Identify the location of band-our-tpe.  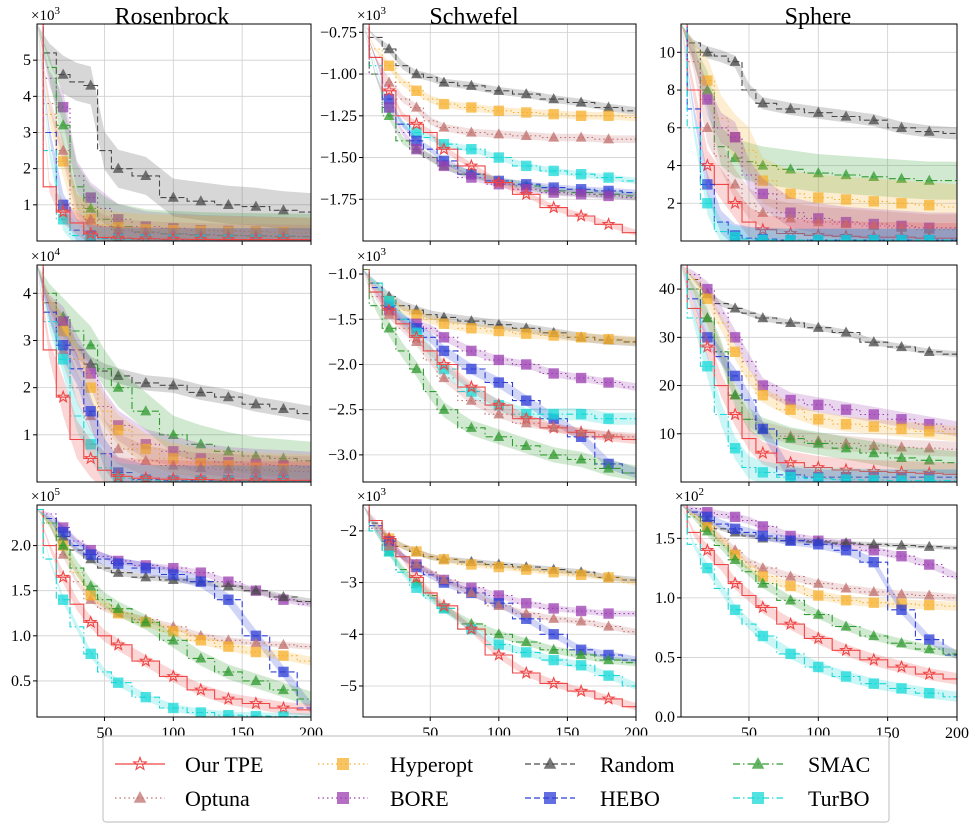
(174, 612).